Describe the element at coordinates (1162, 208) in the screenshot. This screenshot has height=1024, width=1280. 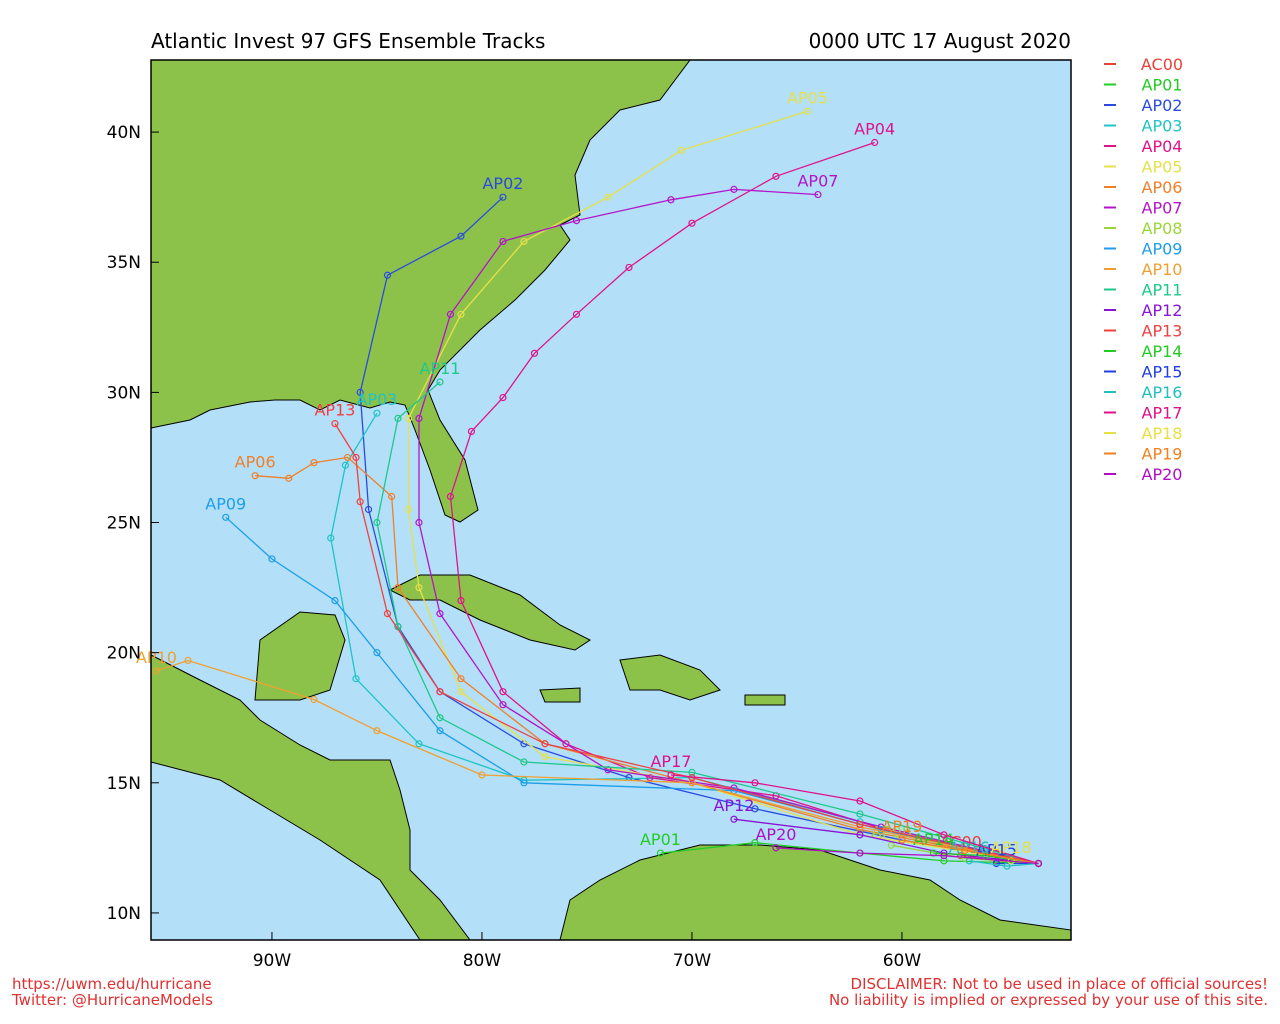
I see `legend-label: AP07` at that location.